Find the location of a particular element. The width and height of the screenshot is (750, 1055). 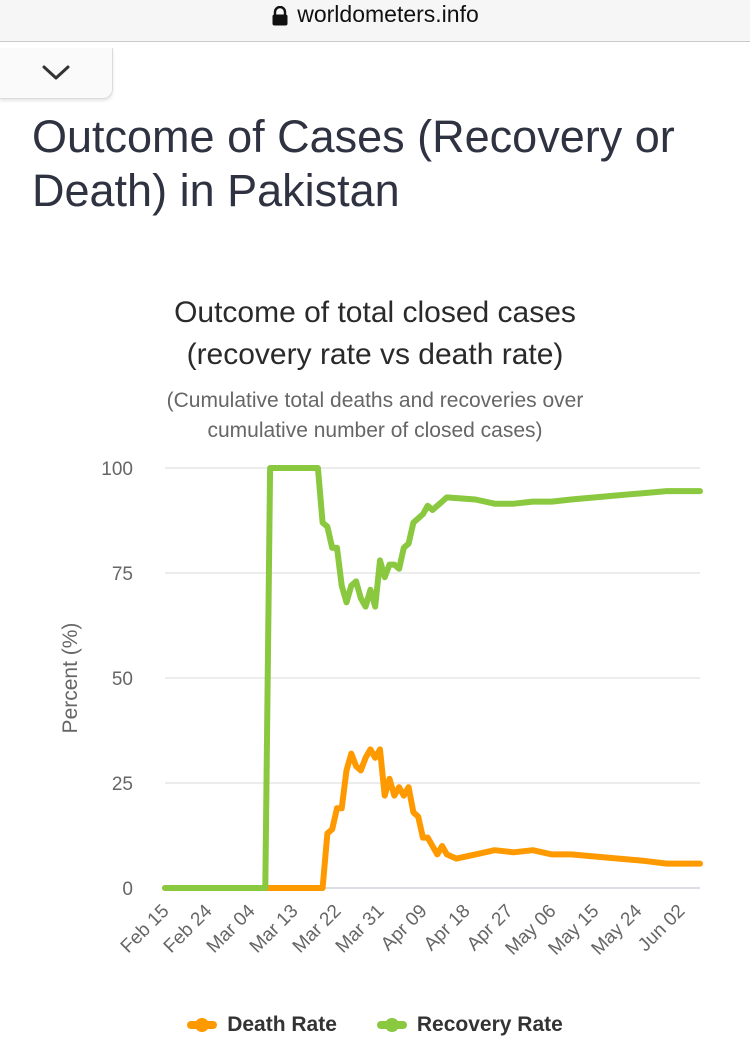

chart-subtitle-line-2: cumulative number of closed cases) is located at coordinates (375, 430).